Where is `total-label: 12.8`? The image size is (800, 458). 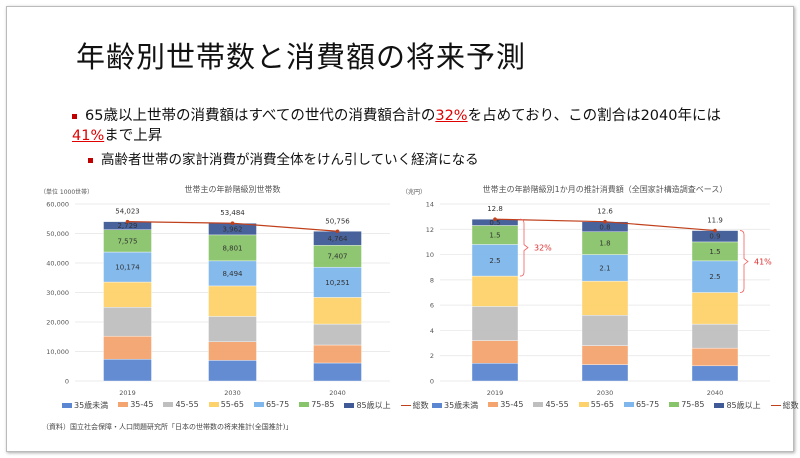 total-label: 12.8 is located at coordinates (495, 209).